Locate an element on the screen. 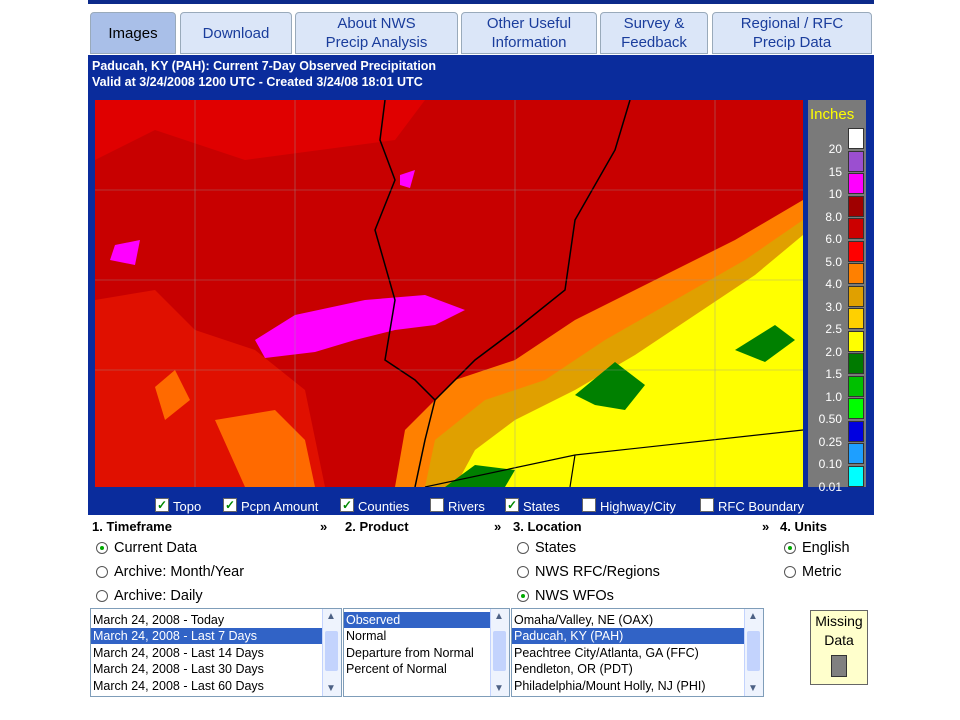 This screenshot has height=720, width=960. legend-label: 0.25 is located at coordinates (830, 441).